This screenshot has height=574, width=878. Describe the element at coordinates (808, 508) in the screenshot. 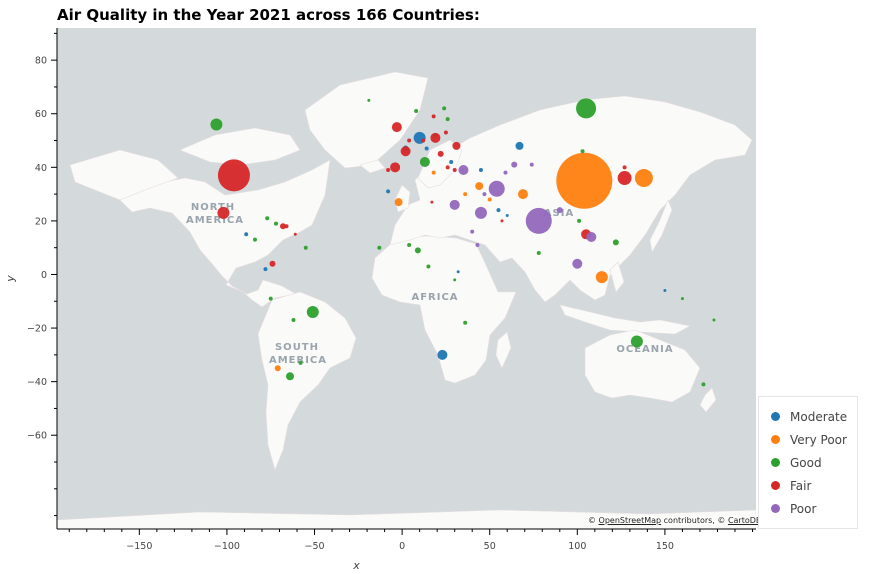

I see `legend-item-poor: Poor` at that location.